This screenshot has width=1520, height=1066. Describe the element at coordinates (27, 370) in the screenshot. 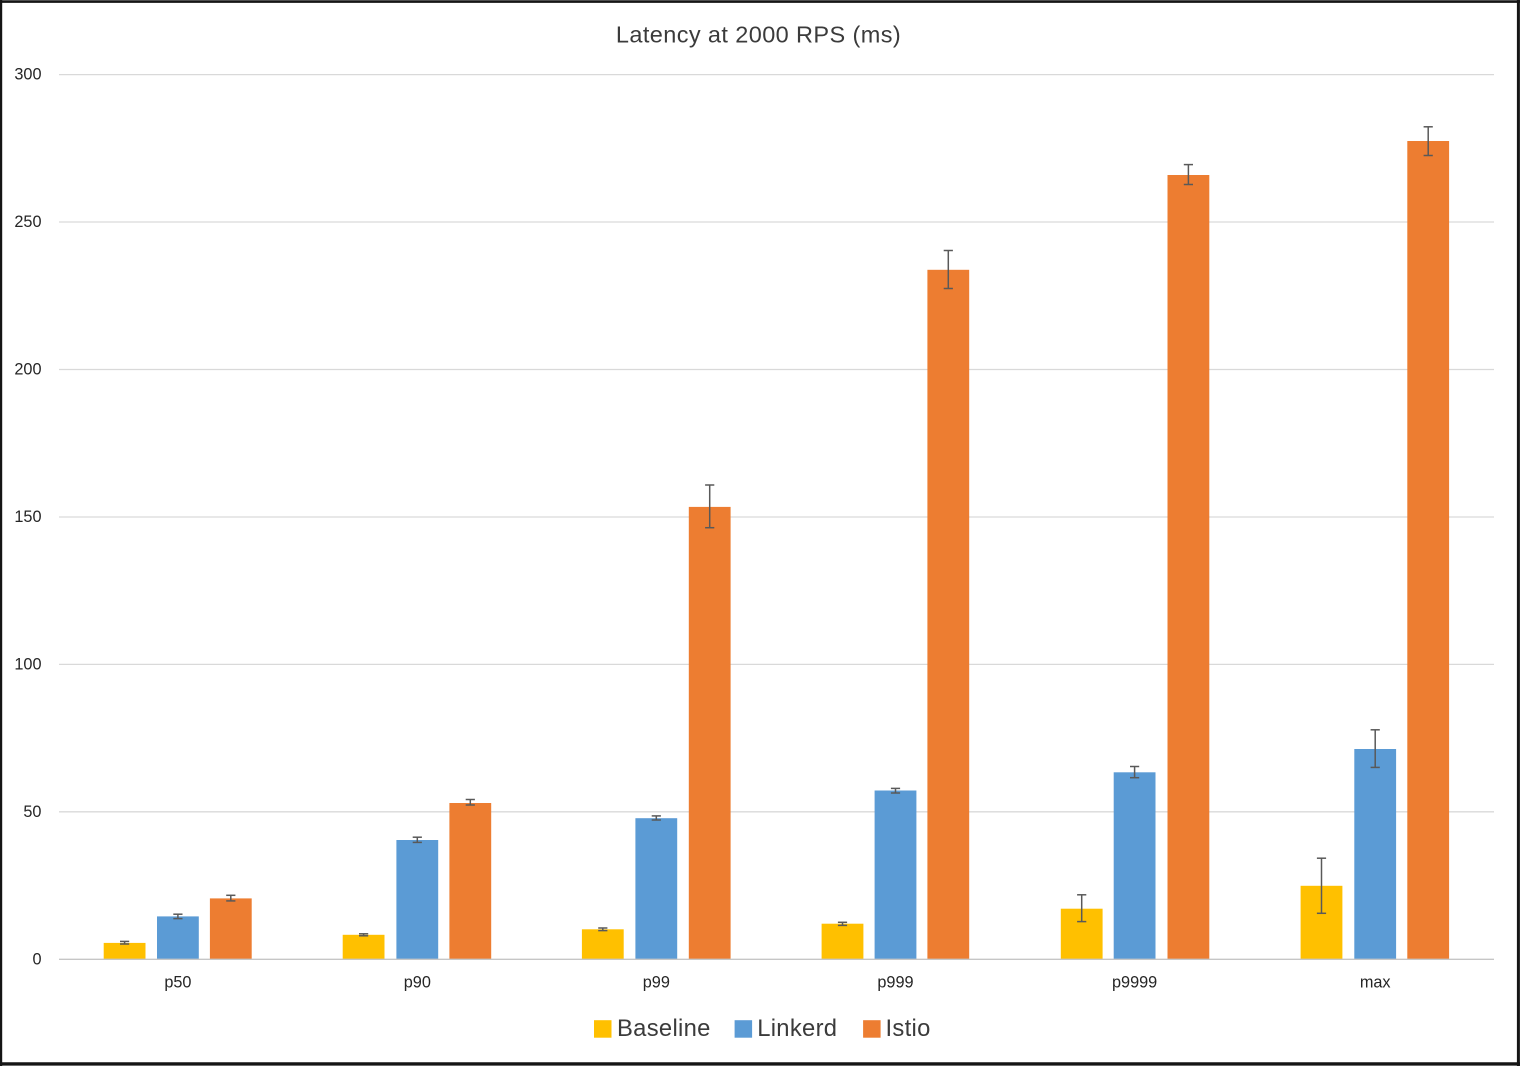

I see `svg-text: 200` at that location.